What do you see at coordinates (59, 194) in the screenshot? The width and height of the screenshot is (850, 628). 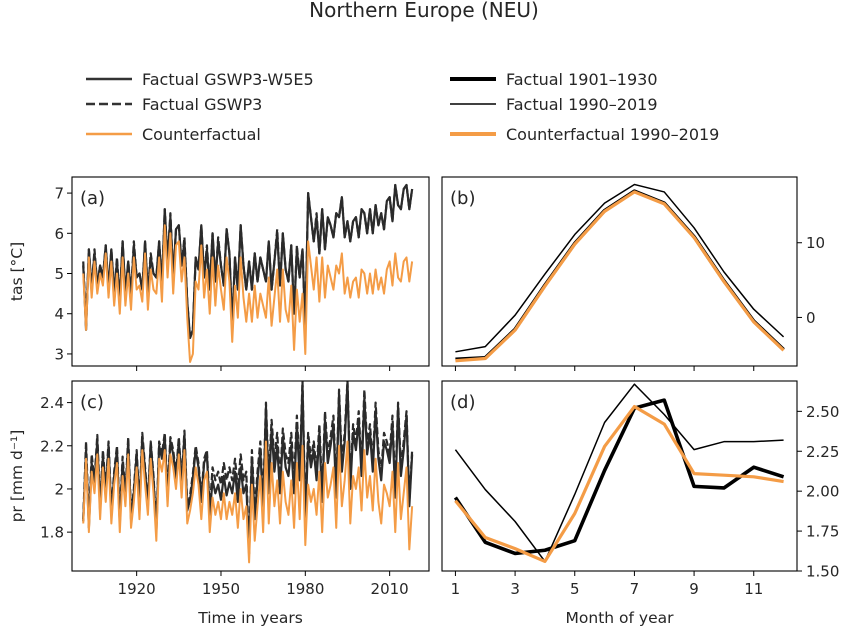 I see `panel-a-ytick-label: 7` at bounding box center [59, 194].